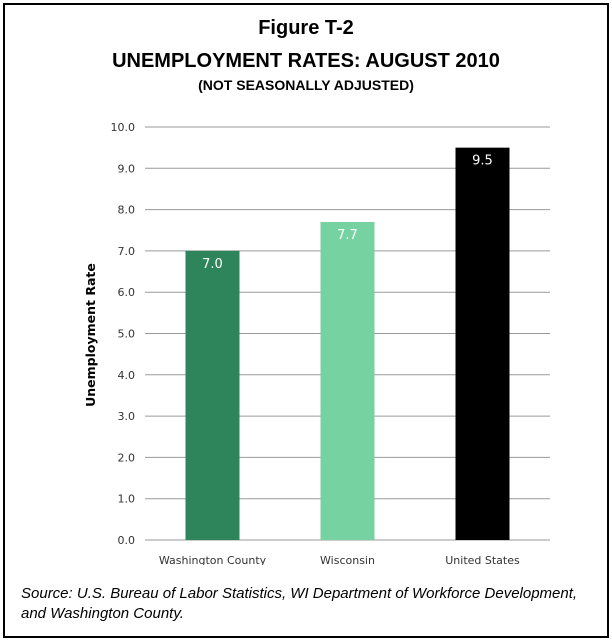 The height and width of the screenshot is (641, 612). I want to click on y-tick-label: 10.0, so click(123, 127).